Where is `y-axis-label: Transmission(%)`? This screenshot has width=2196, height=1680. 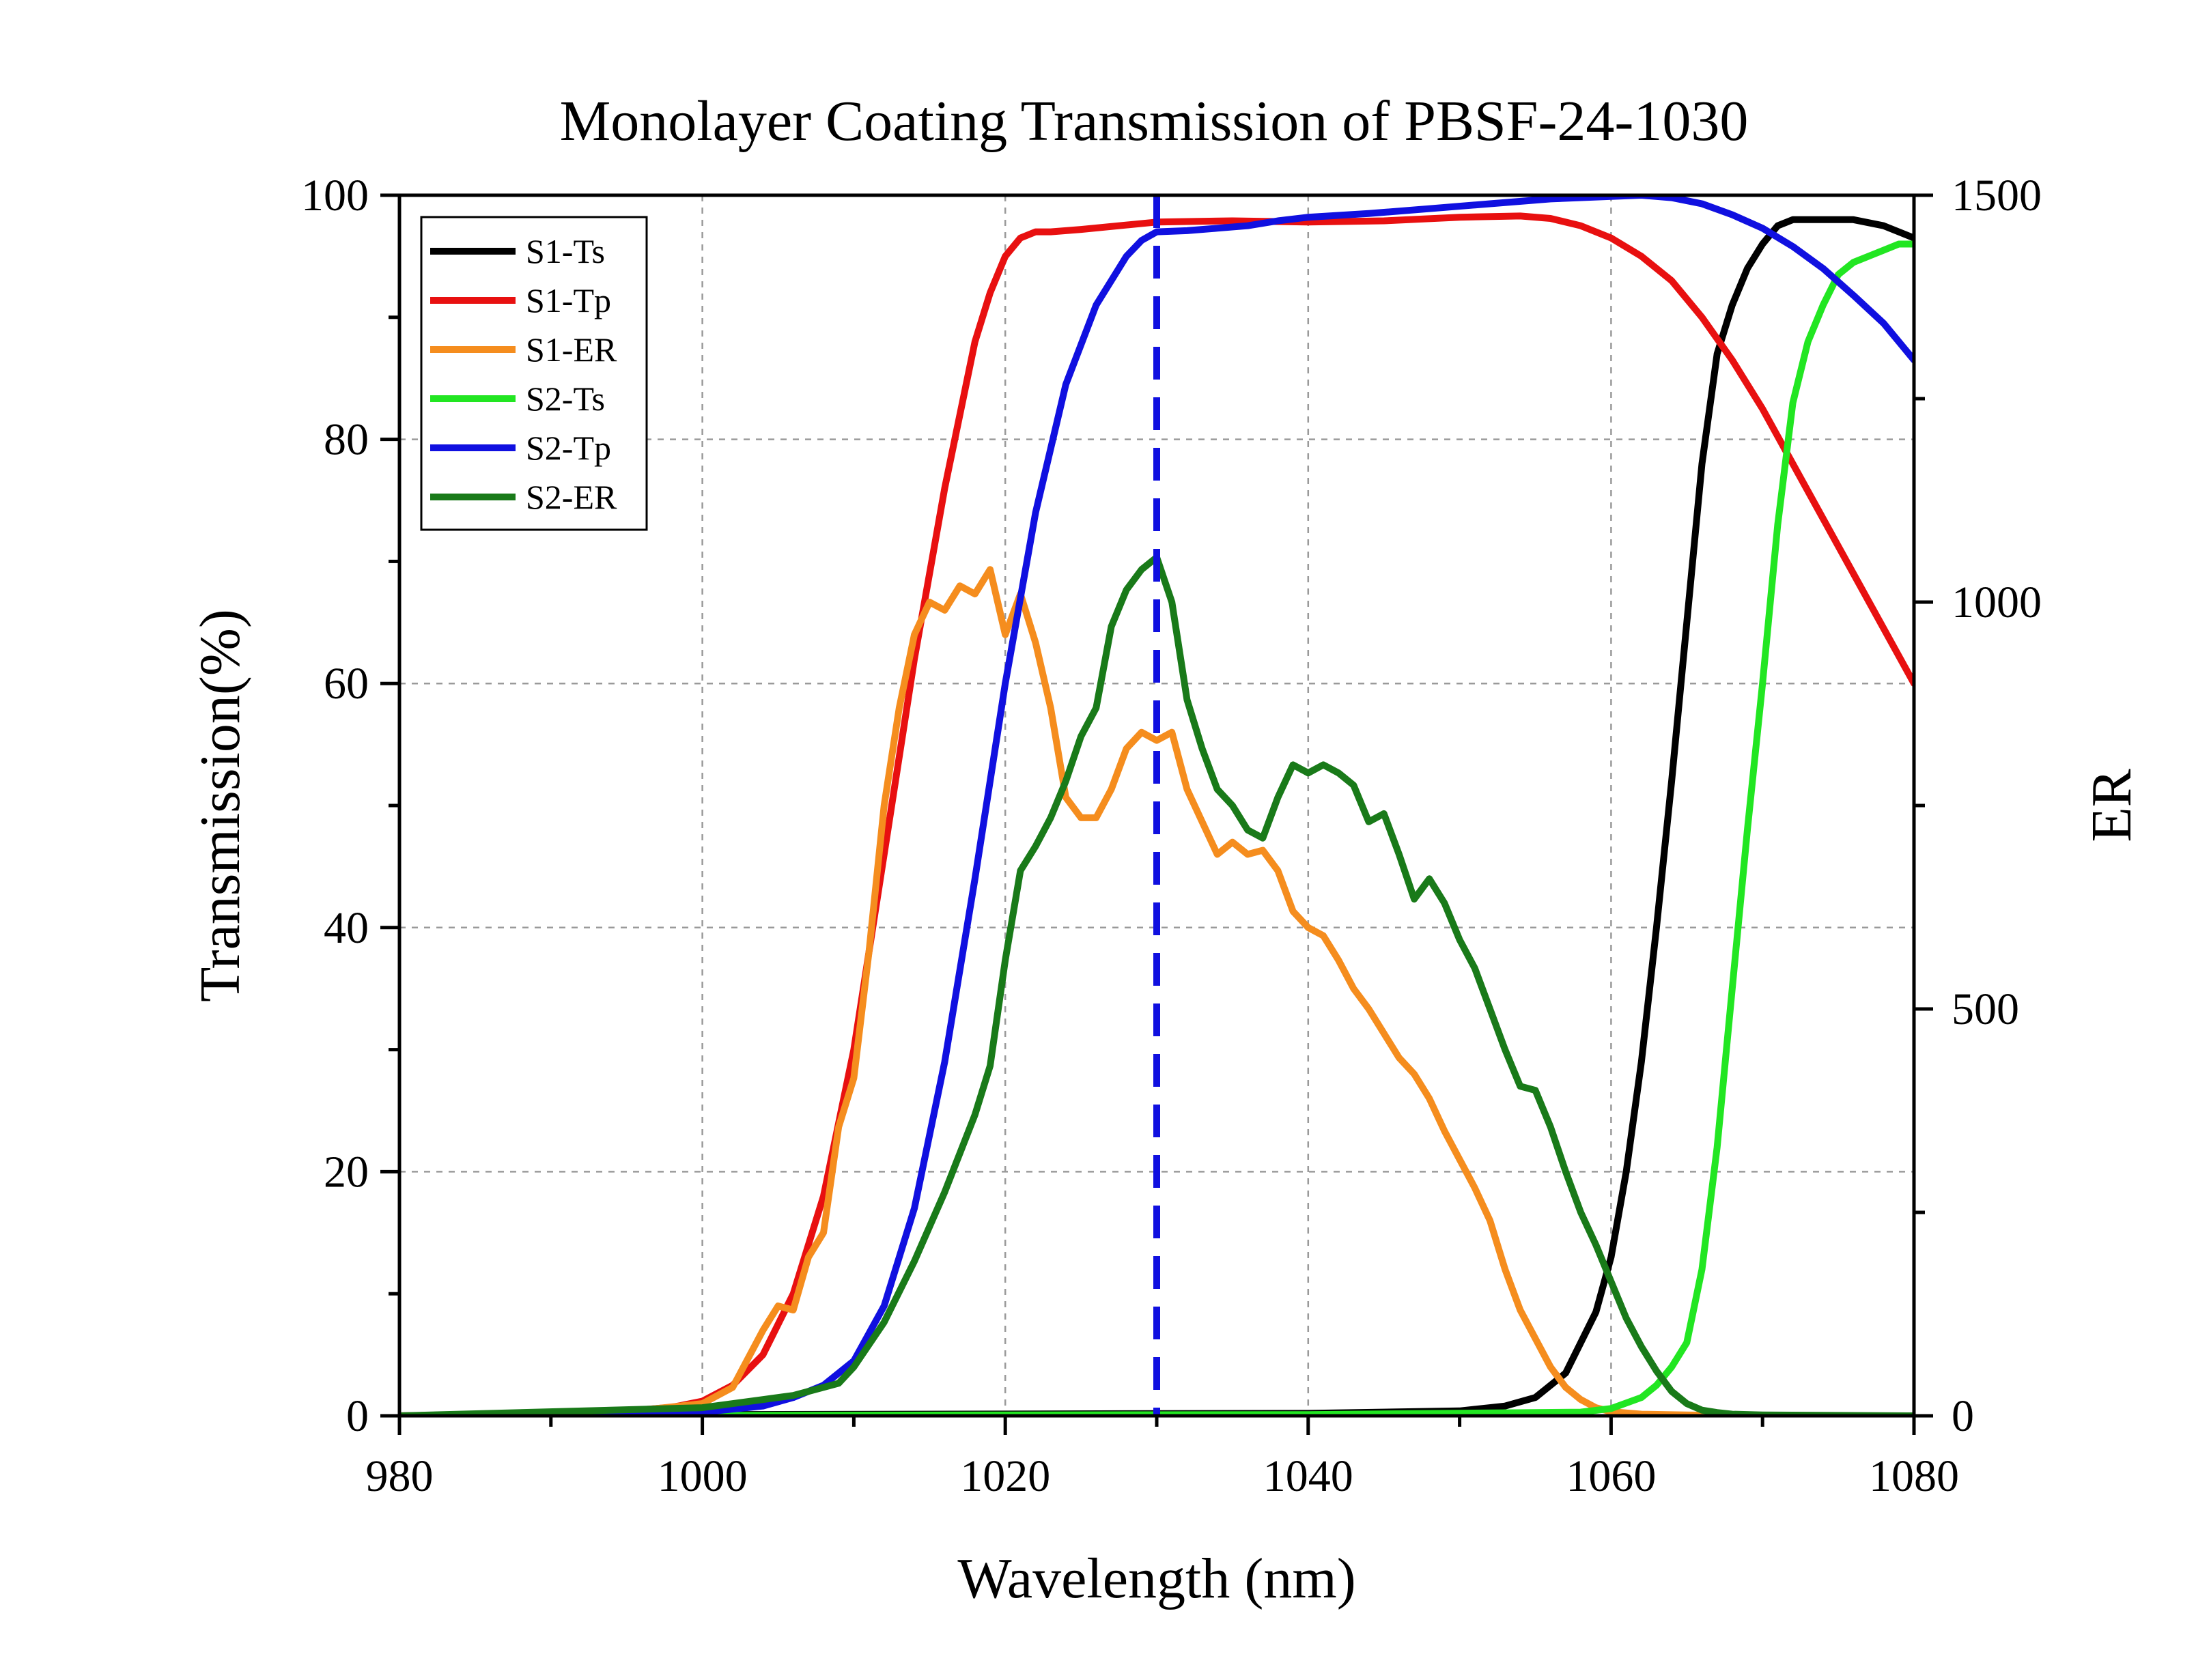 y-axis-label: Transmission(%) is located at coordinates (220, 805).